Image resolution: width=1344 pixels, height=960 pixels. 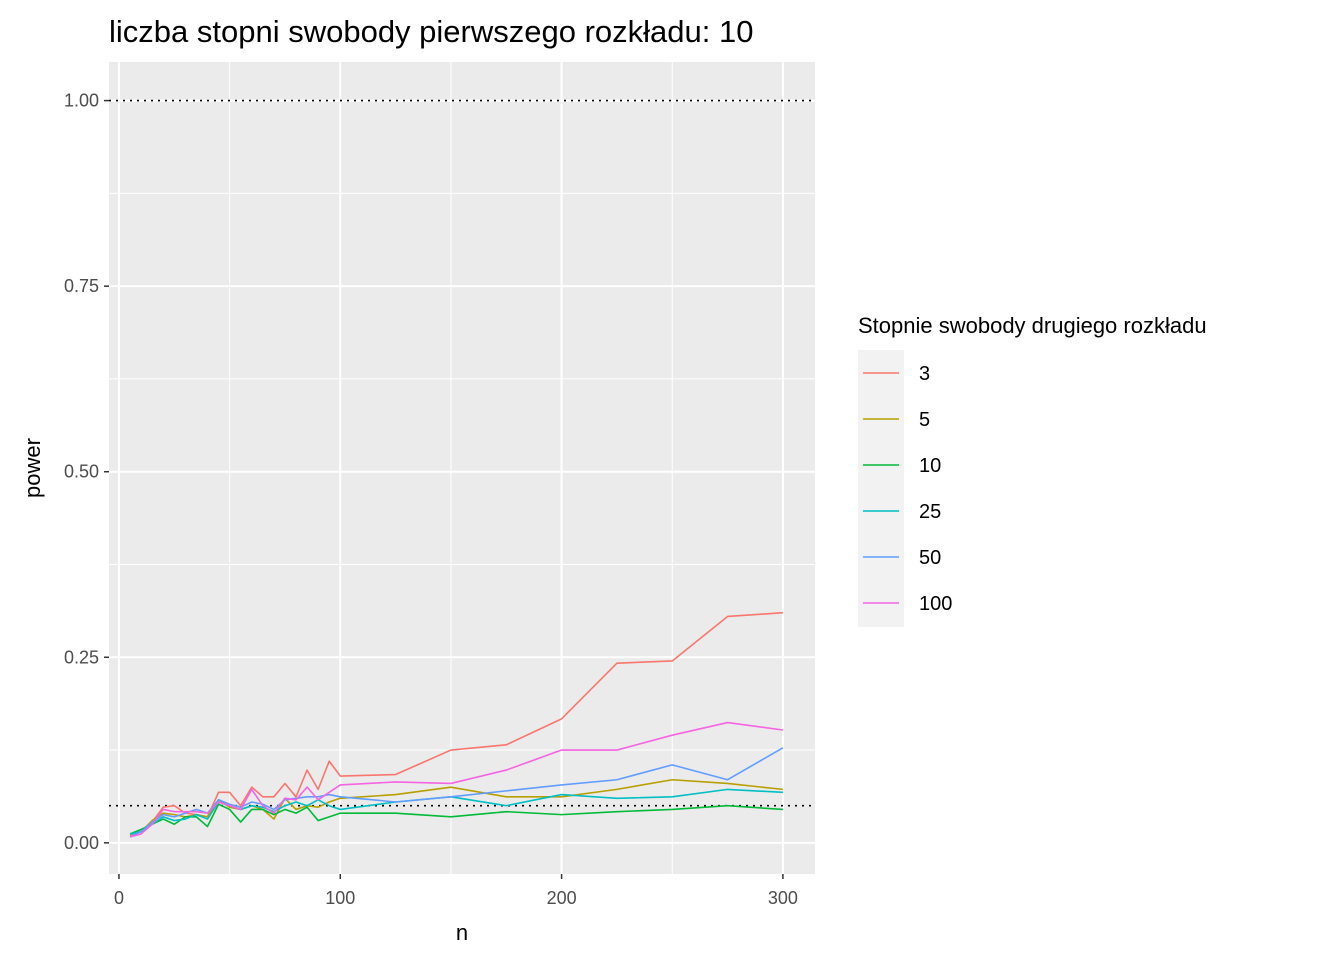 What do you see at coordinates (924, 374) in the screenshot?
I see `legend-label-3: 3` at bounding box center [924, 374].